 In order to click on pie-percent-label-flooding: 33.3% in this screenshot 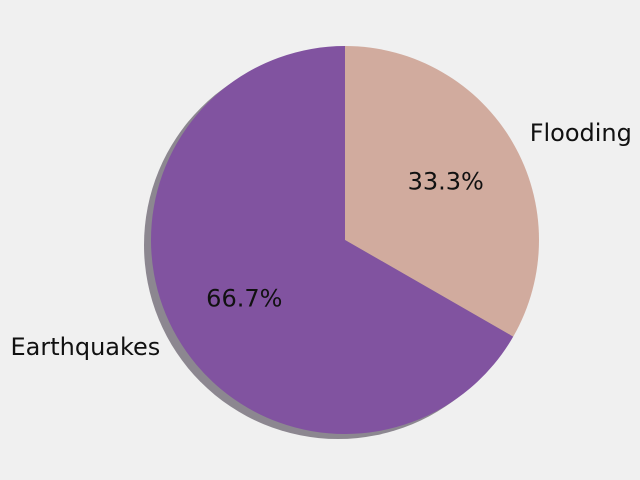, I will do `click(446, 182)`.